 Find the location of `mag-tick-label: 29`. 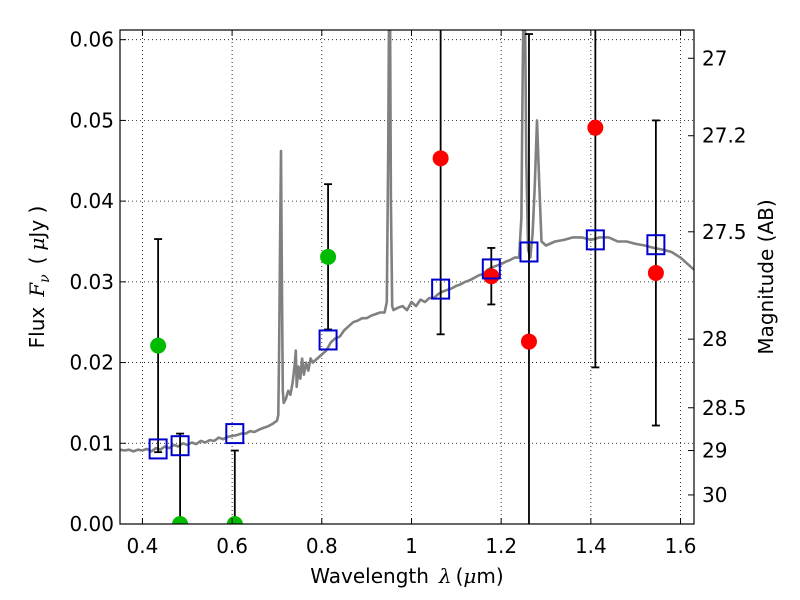

mag-tick-label: 29 is located at coordinates (714, 451).